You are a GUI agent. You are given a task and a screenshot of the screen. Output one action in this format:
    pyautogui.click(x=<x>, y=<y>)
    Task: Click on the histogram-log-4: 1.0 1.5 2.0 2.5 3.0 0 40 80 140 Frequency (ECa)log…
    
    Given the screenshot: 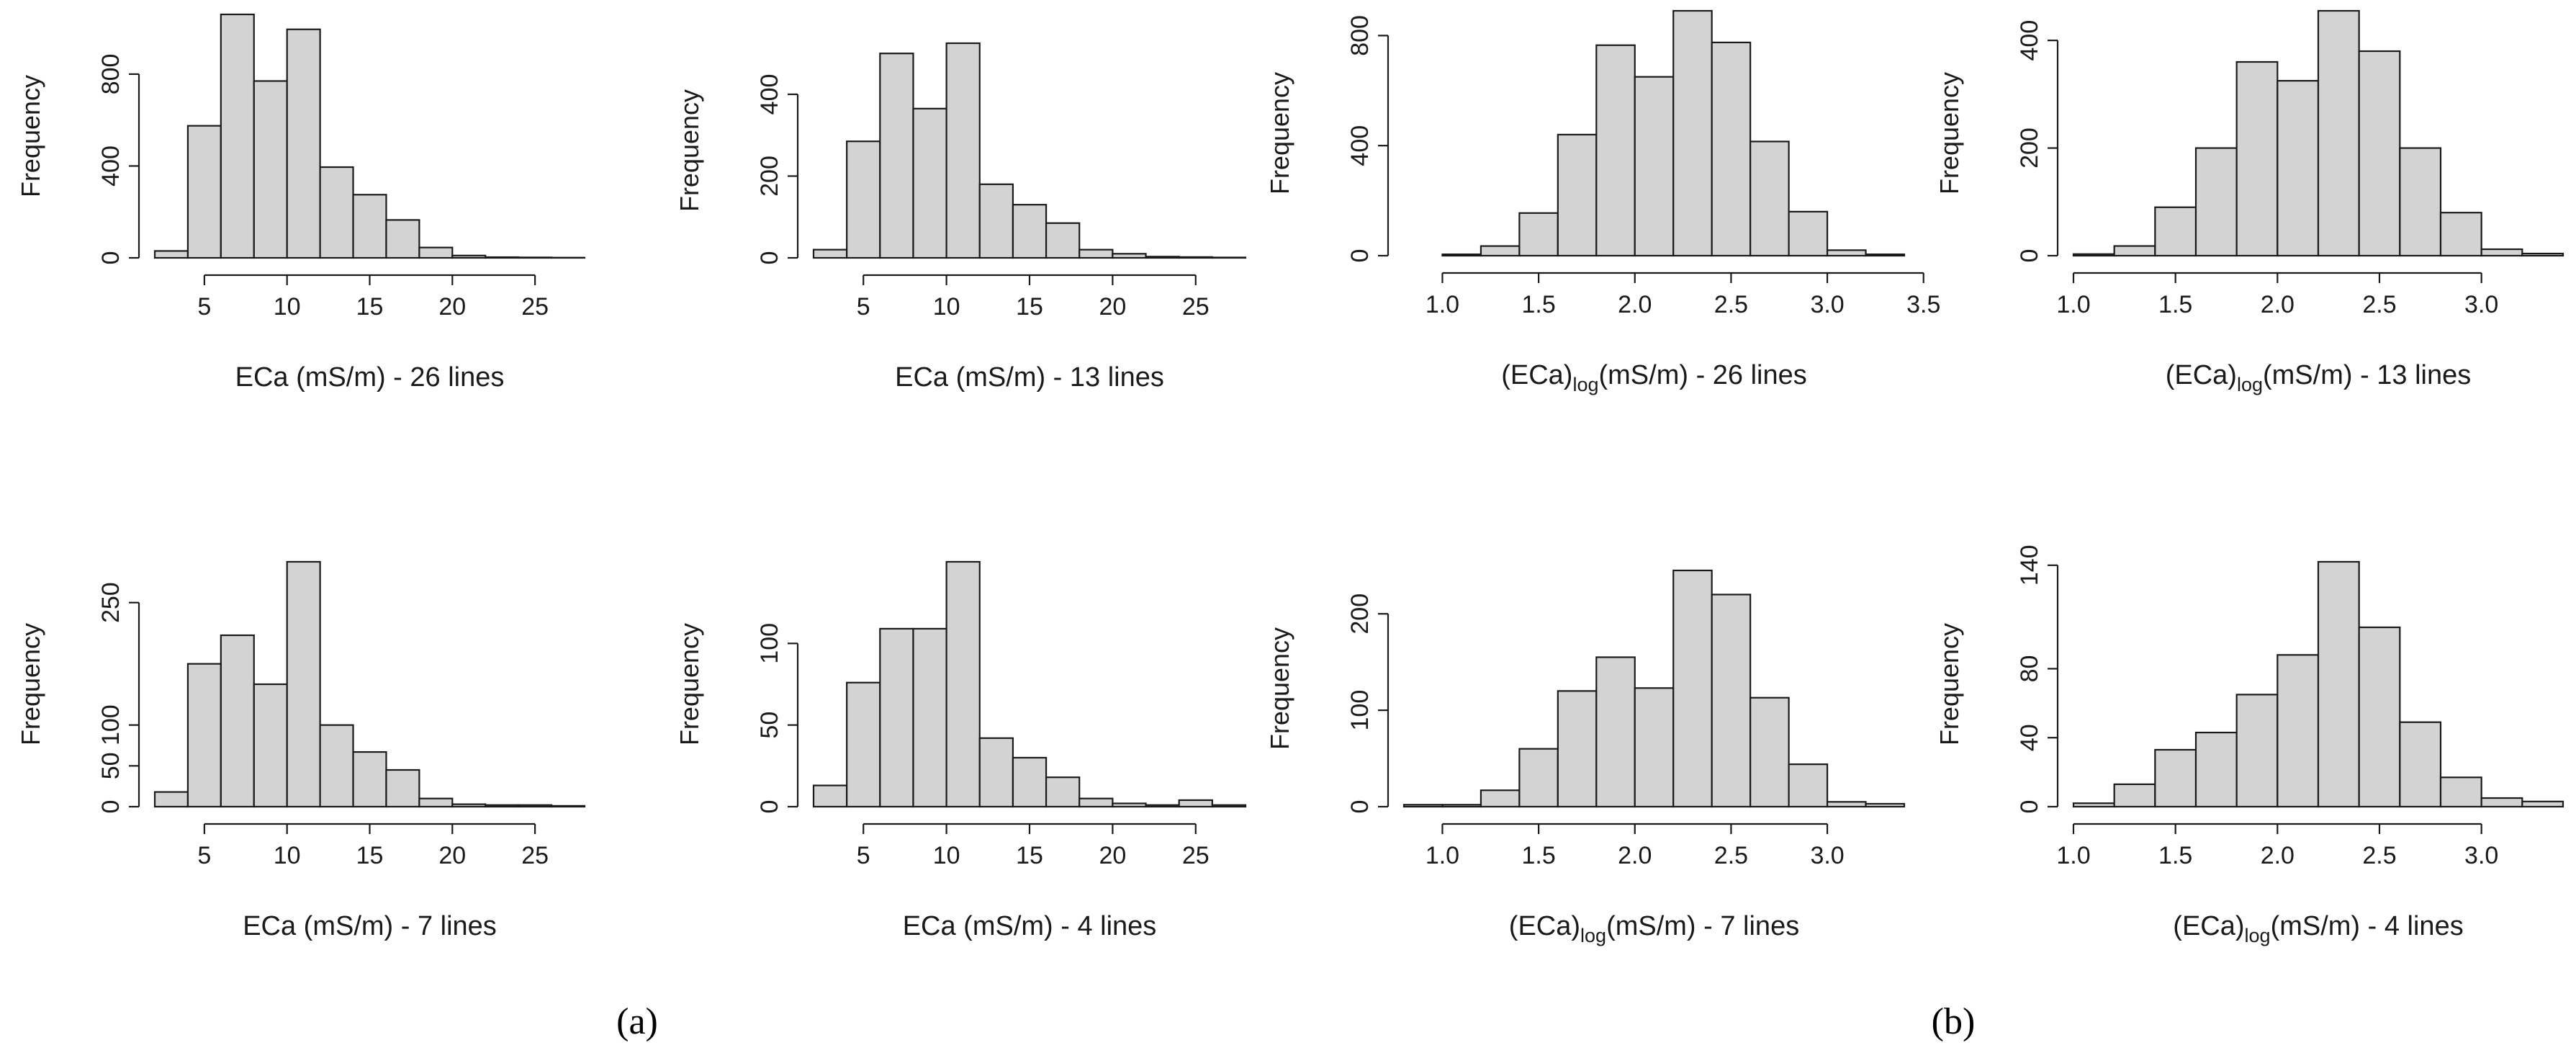 What is the action you would take?
    pyautogui.click(x=2249, y=745)
    